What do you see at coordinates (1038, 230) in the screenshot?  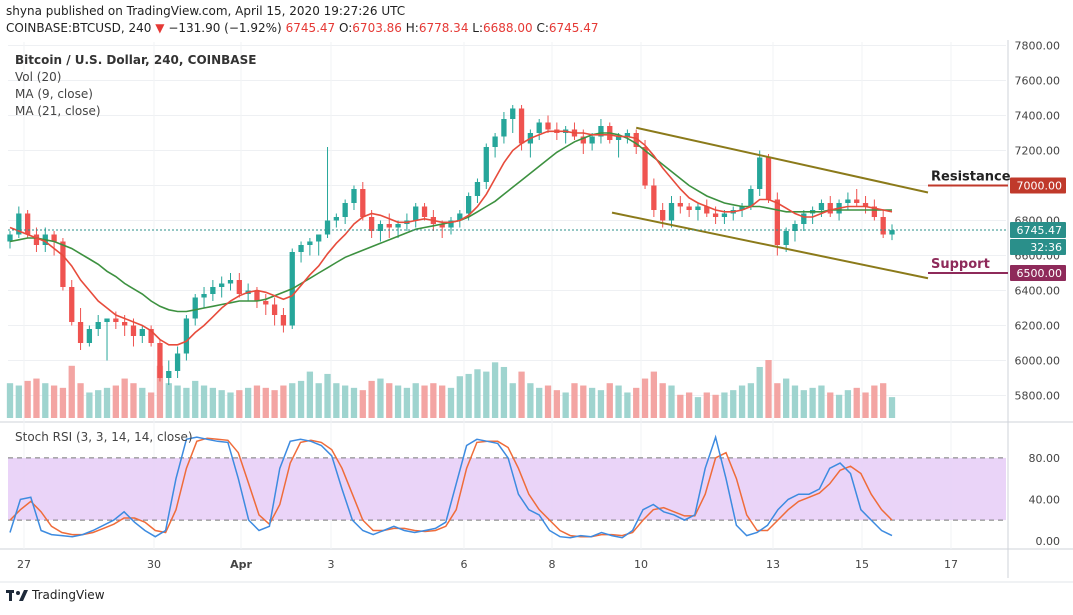 I see `current-price-tag-bg` at bounding box center [1038, 230].